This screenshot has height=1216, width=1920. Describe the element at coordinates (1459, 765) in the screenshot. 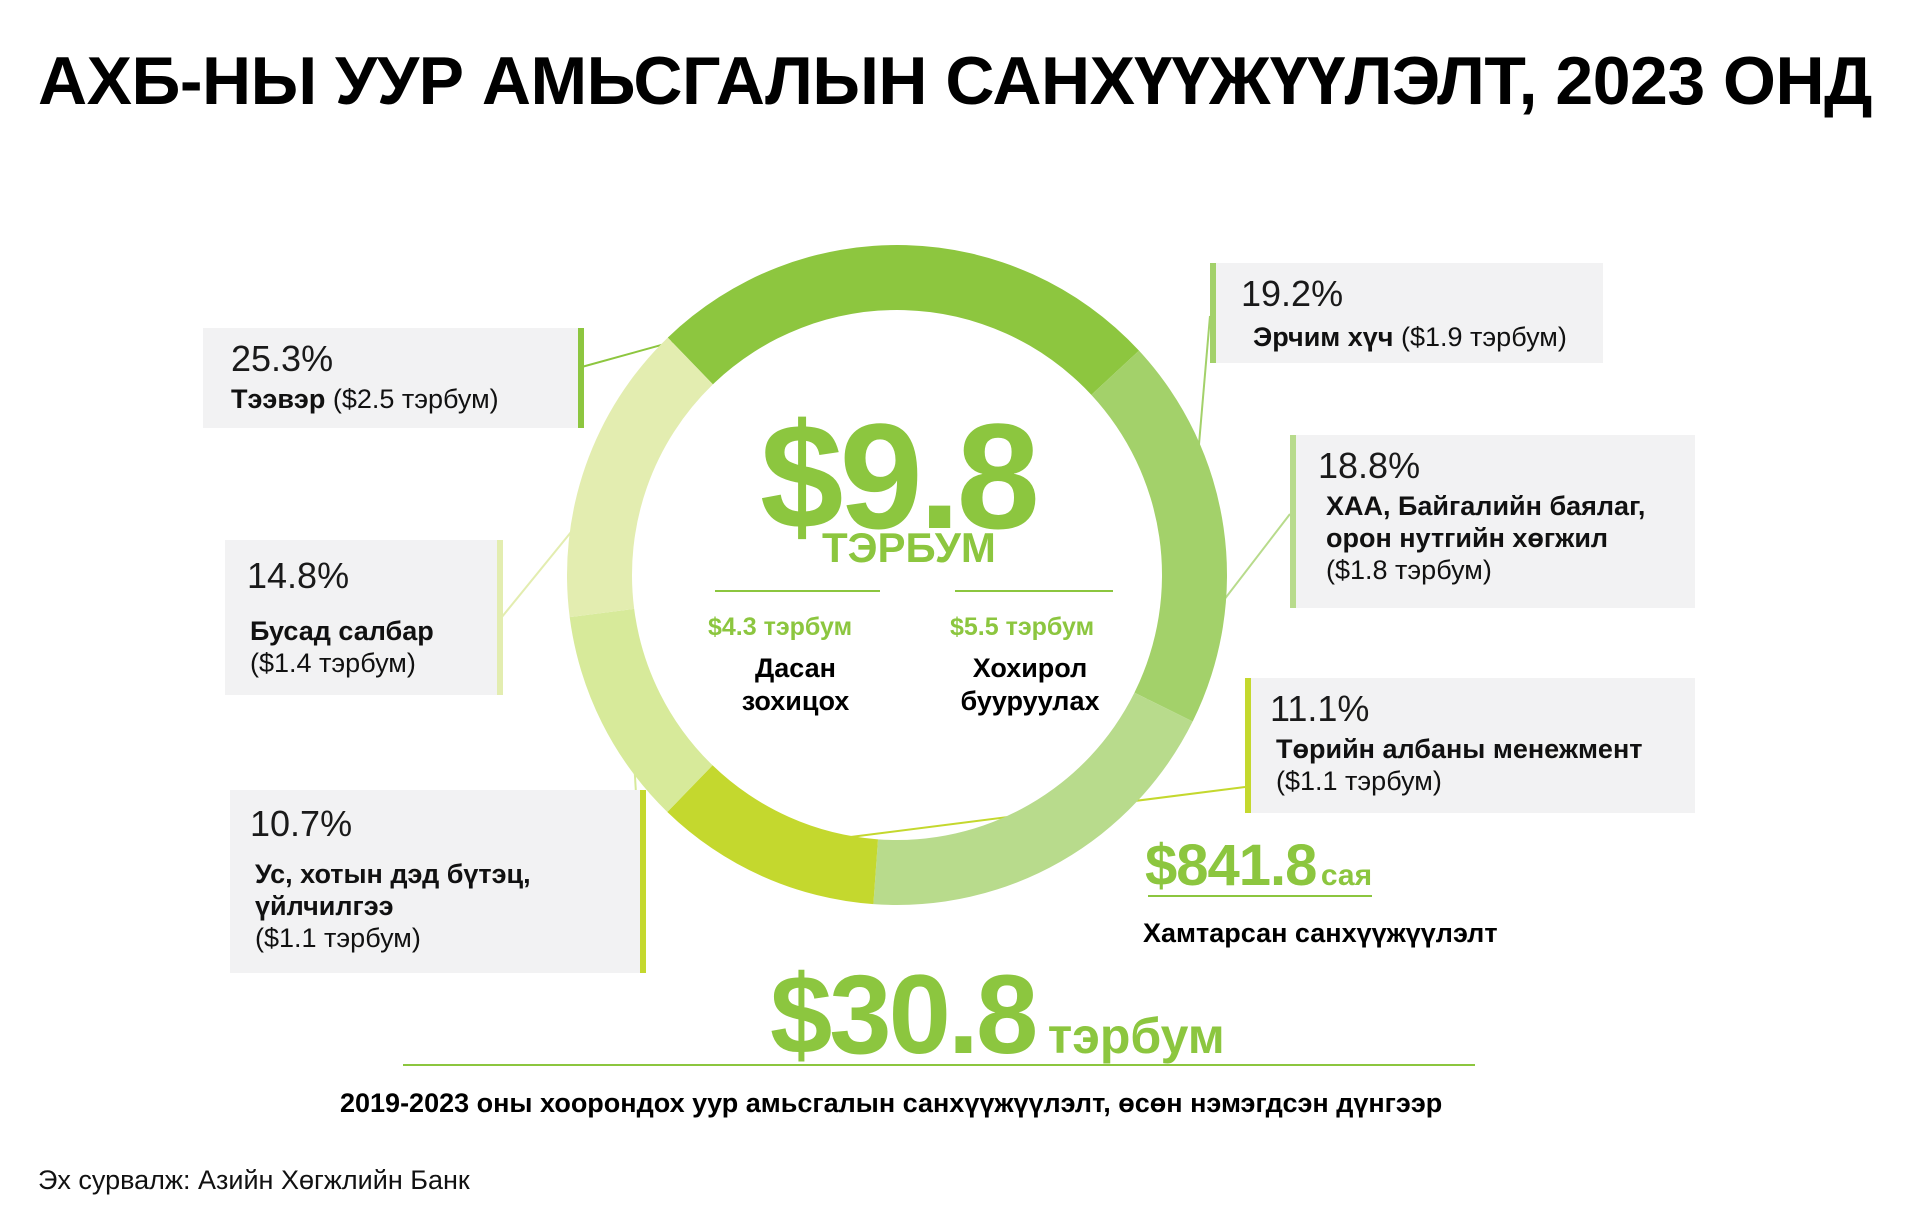

I see `public-name: Төрийн албаны менежмент ($1.1 тэрбум)` at that location.